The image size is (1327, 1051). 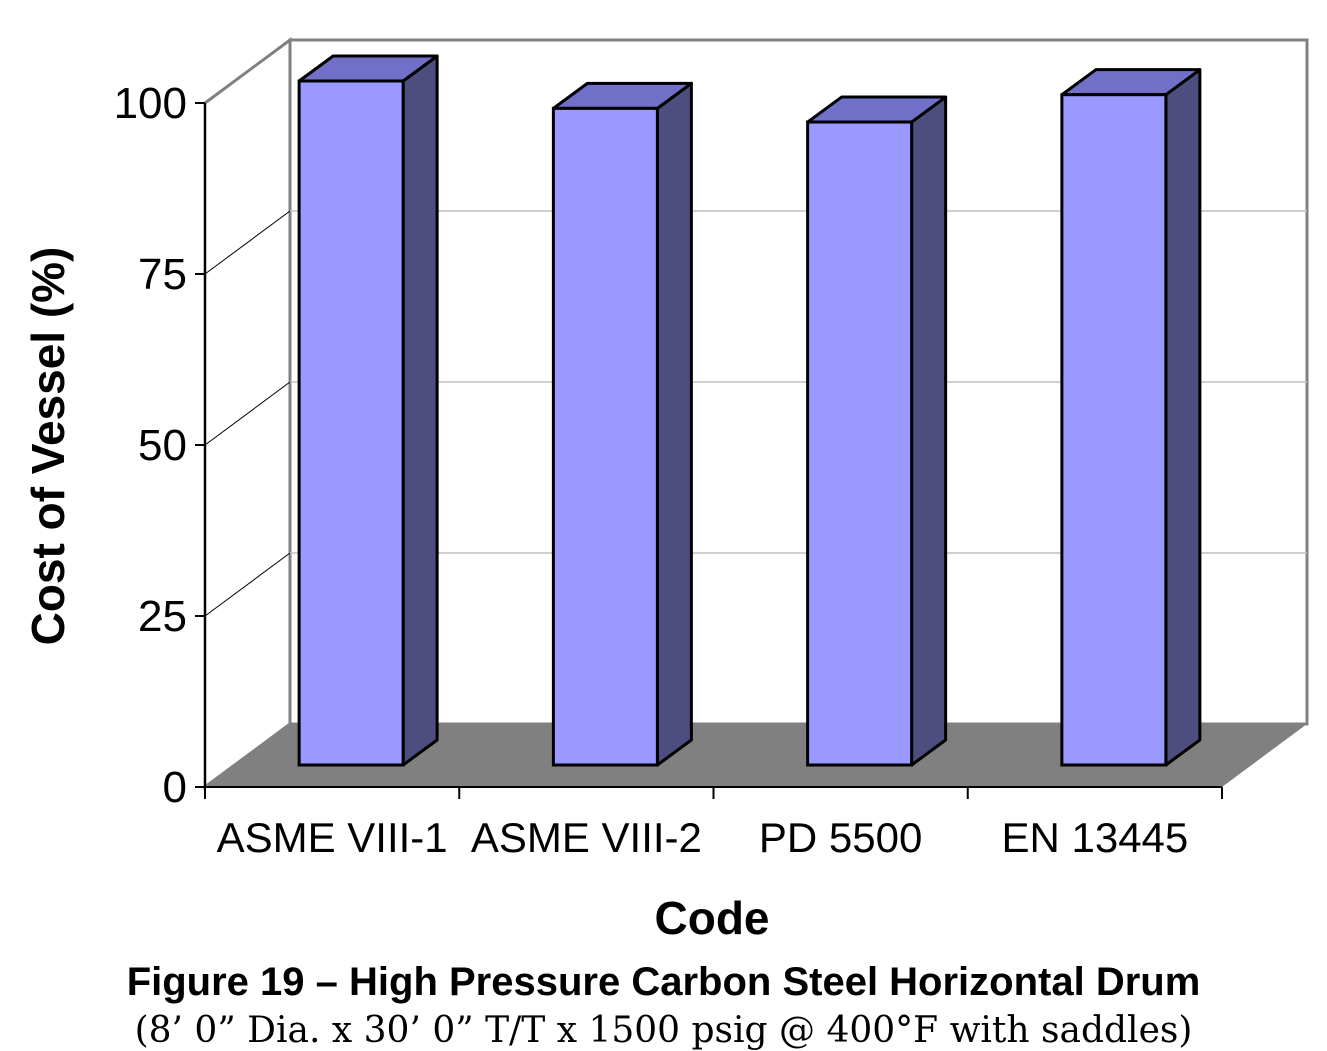 I want to click on y-axis: 0 25 50 75 100, so click(x=160, y=445).